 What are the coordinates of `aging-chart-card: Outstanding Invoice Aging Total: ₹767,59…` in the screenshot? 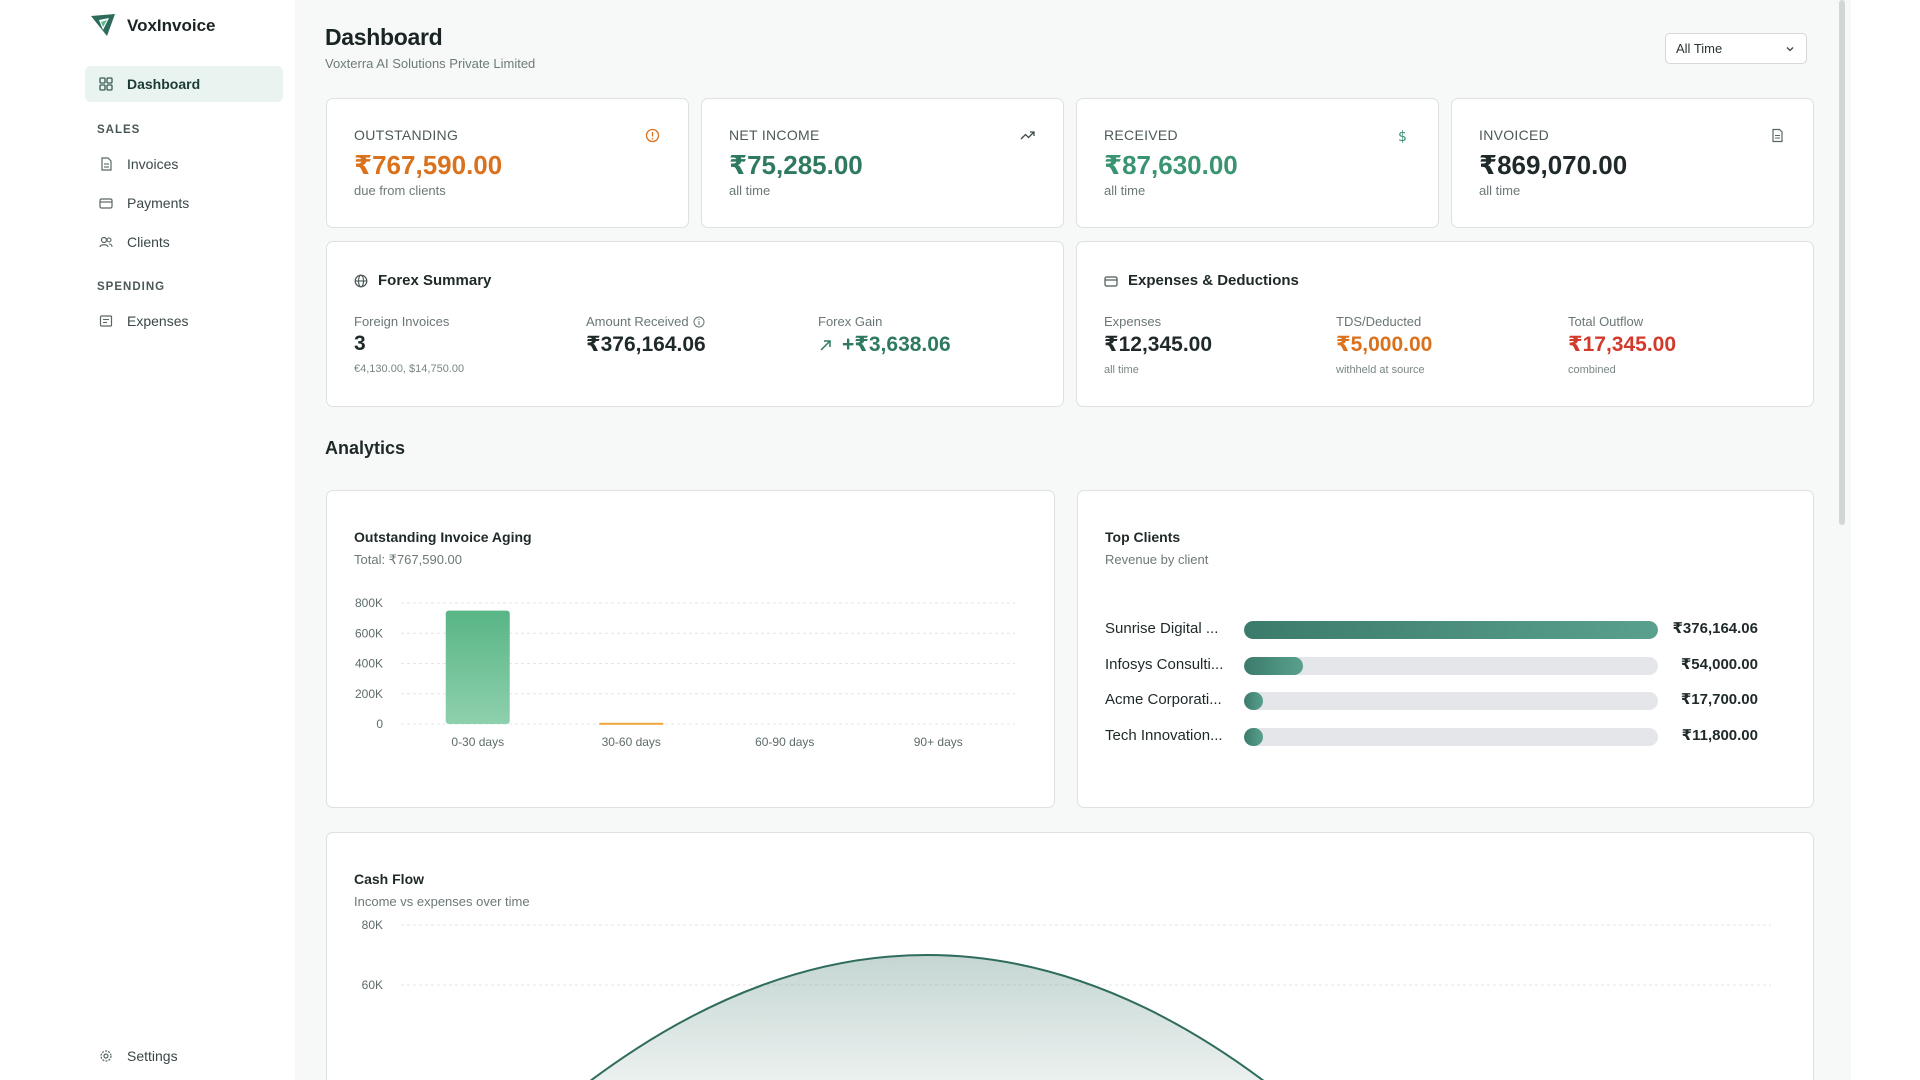 It's located at (690, 649).